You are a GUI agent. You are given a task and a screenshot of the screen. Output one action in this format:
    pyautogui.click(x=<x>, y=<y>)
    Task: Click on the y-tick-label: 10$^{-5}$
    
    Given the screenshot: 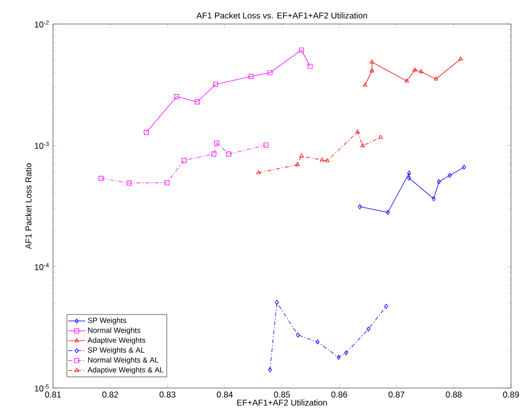 What is the action you would take?
    pyautogui.click(x=41, y=388)
    